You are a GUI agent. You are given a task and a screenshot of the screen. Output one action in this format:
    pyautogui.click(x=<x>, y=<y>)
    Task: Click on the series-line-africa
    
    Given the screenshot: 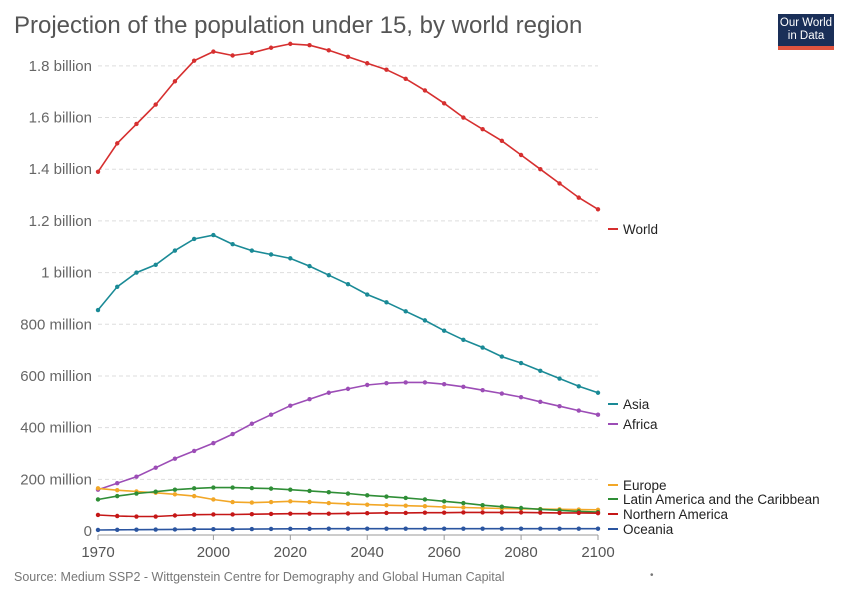 What is the action you would take?
    pyautogui.click(x=348, y=436)
    